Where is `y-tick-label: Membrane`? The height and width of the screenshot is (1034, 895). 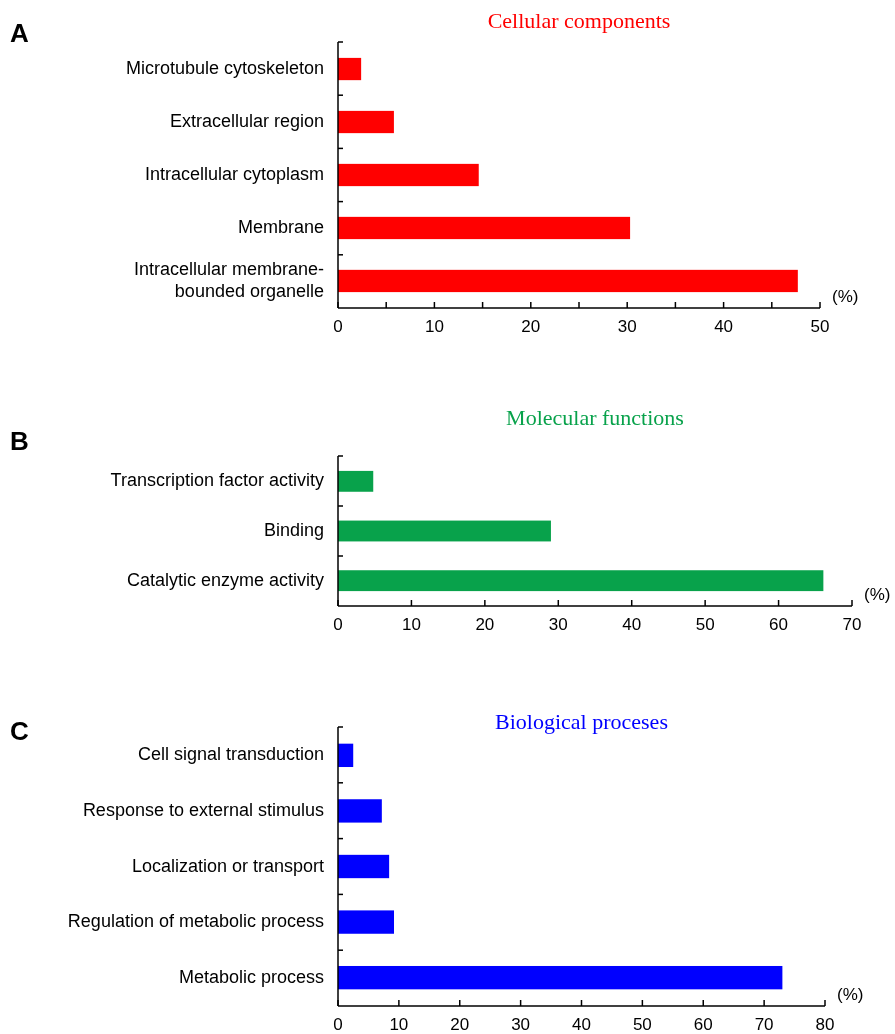 y-tick-label: Membrane is located at coordinates (280, 226).